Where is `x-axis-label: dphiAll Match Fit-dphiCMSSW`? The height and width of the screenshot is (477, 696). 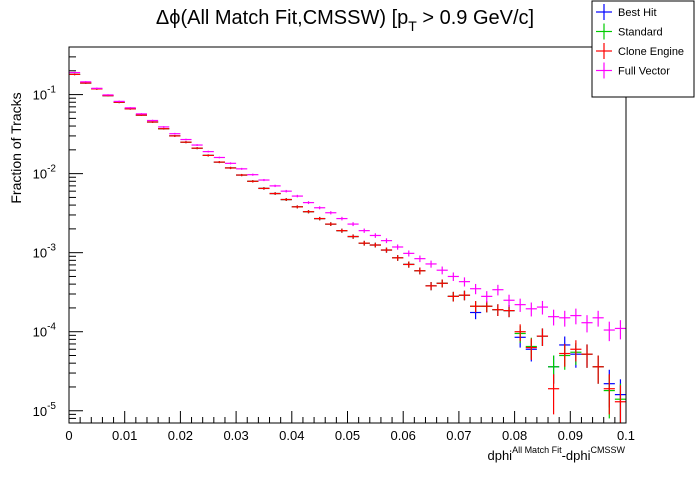 x-axis-label: dphiAll Match Fit-dphiCMSSW is located at coordinates (556, 454).